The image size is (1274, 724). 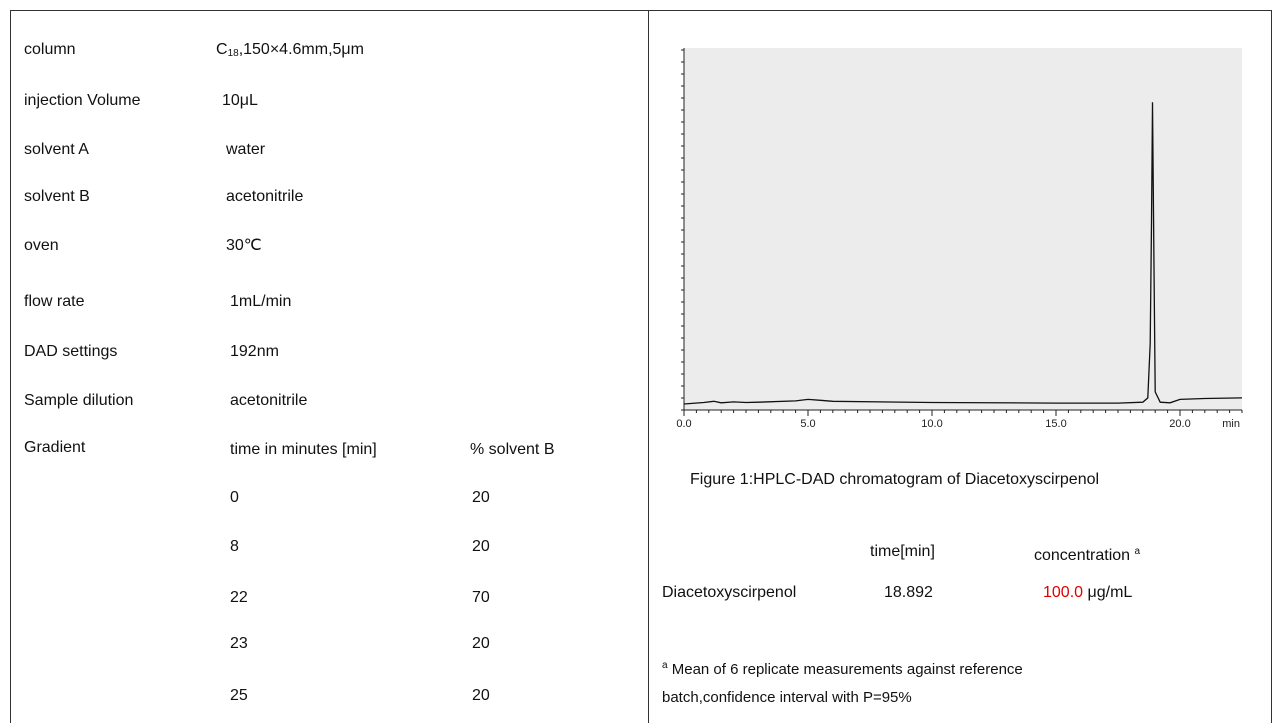 What do you see at coordinates (1087, 555) in the screenshot?
I see `results-header-concentration: concentration a` at bounding box center [1087, 555].